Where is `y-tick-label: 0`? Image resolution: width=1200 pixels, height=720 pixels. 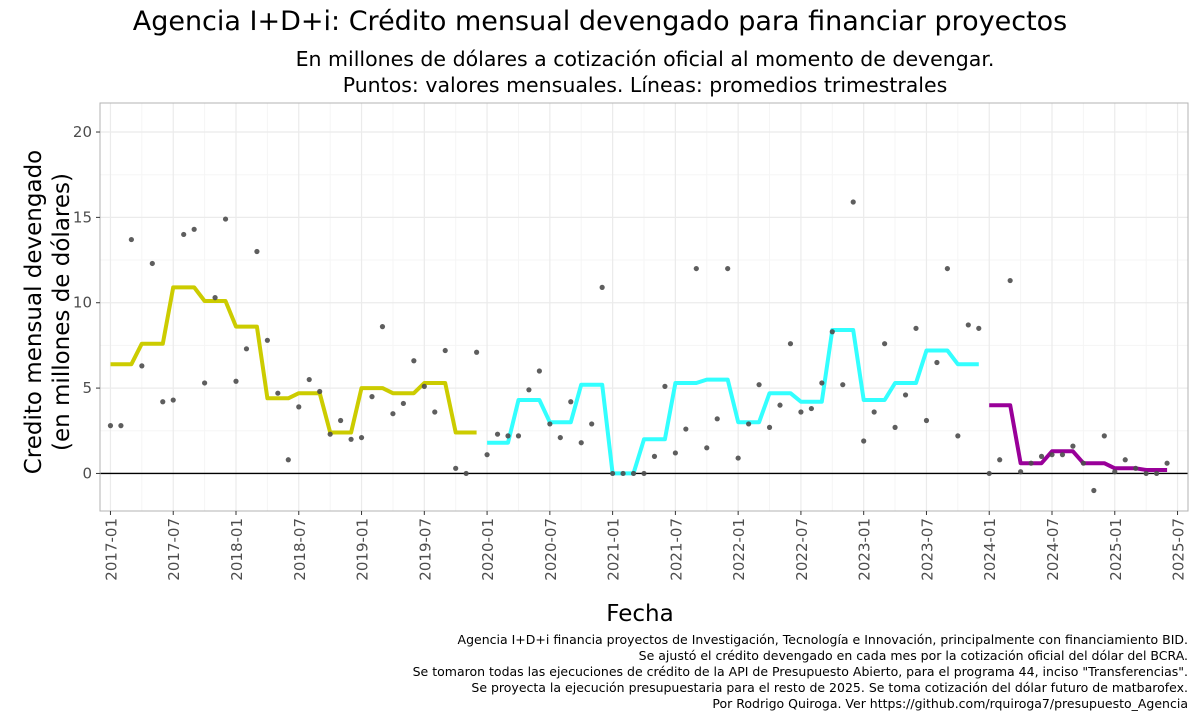 y-tick-label: 0 is located at coordinates (87, 473).